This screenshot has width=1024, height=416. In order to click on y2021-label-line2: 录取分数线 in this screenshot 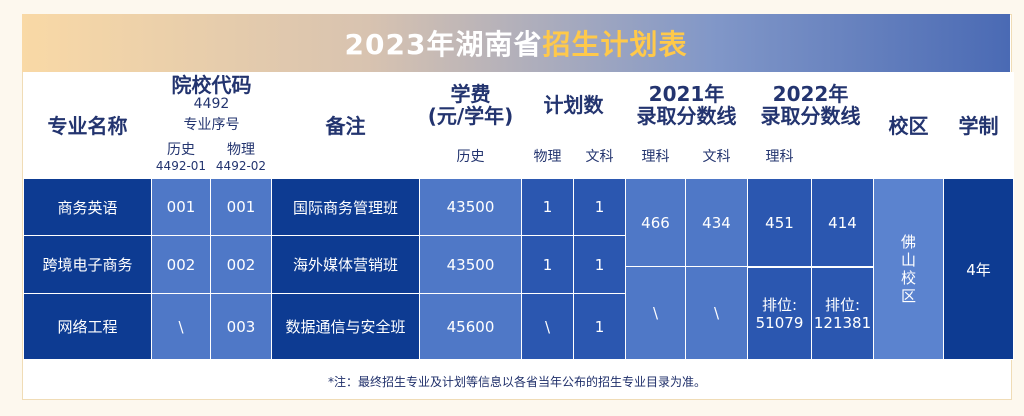, I will do `click(686, 115)`.